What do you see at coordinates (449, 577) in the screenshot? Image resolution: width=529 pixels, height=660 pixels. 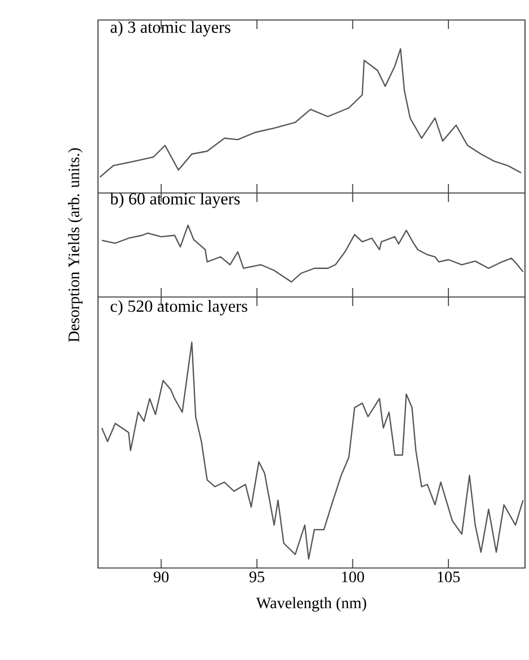 I see `x-tick-label: 105` at bounding box center [449, 577].